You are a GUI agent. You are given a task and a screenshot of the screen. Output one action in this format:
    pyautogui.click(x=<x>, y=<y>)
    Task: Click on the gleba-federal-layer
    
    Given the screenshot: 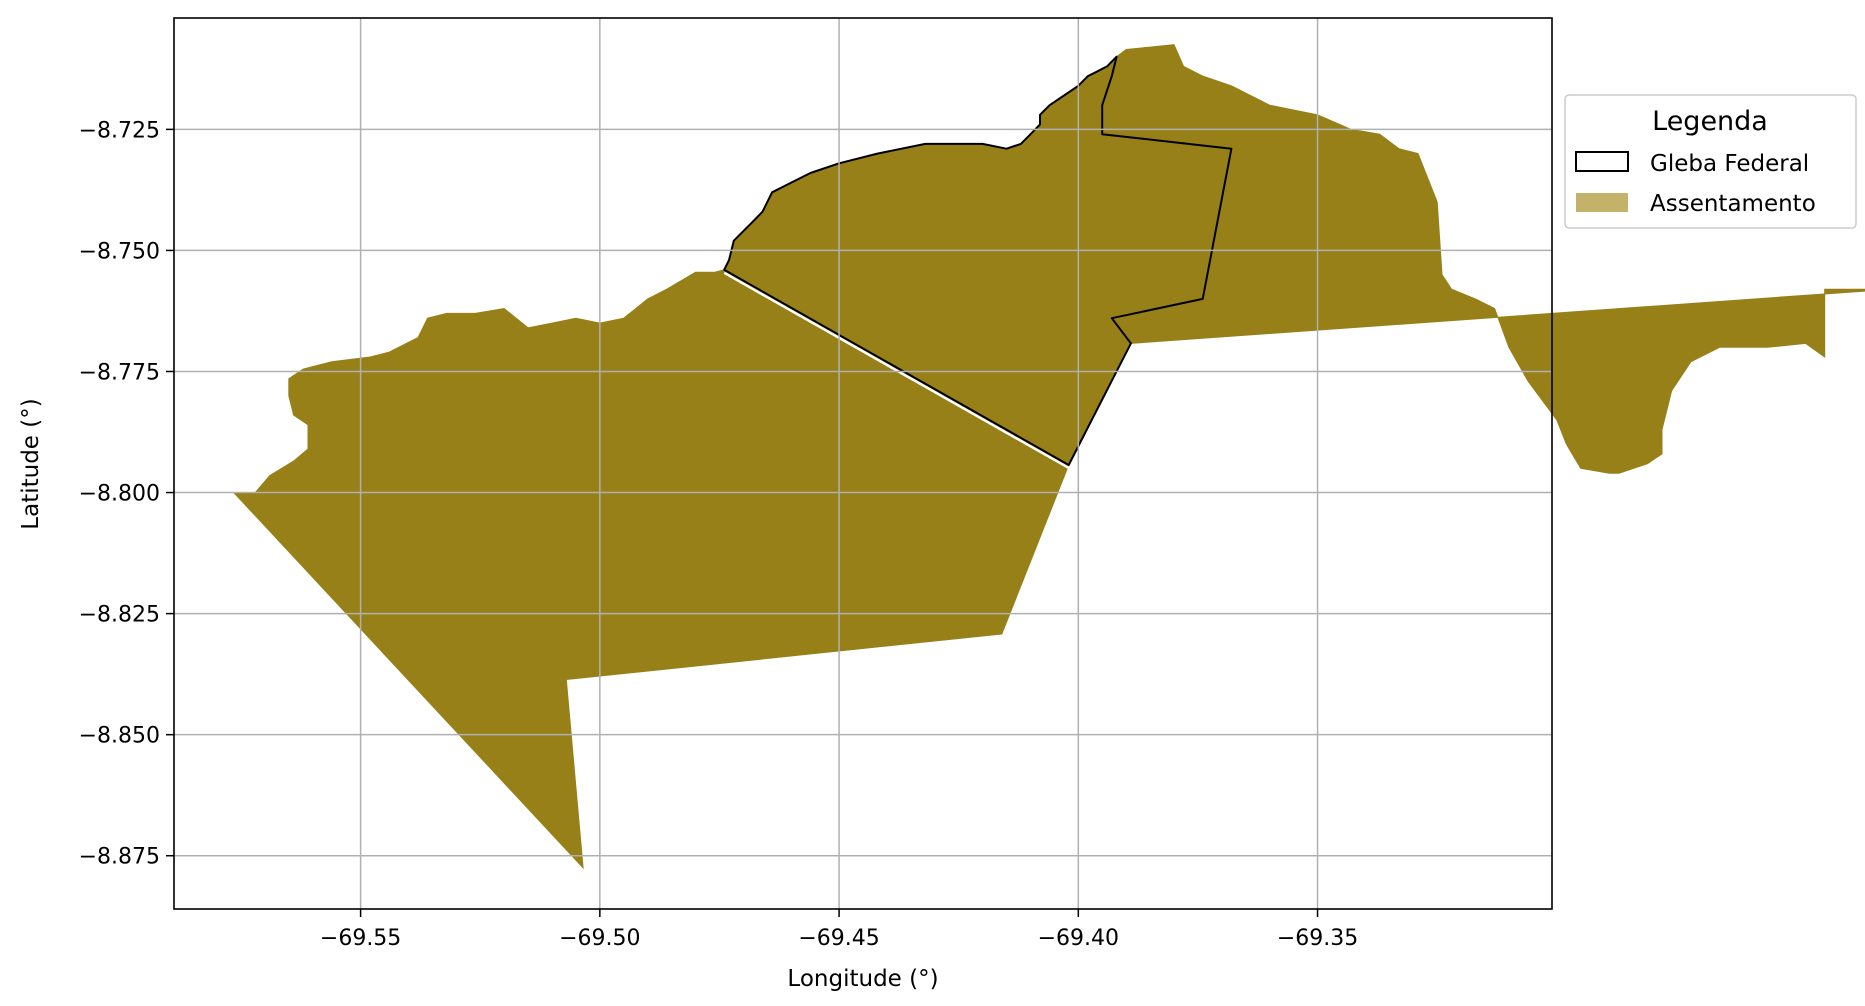 What is the action you would take?
    pyautogui.click(x=978, y=262)
    